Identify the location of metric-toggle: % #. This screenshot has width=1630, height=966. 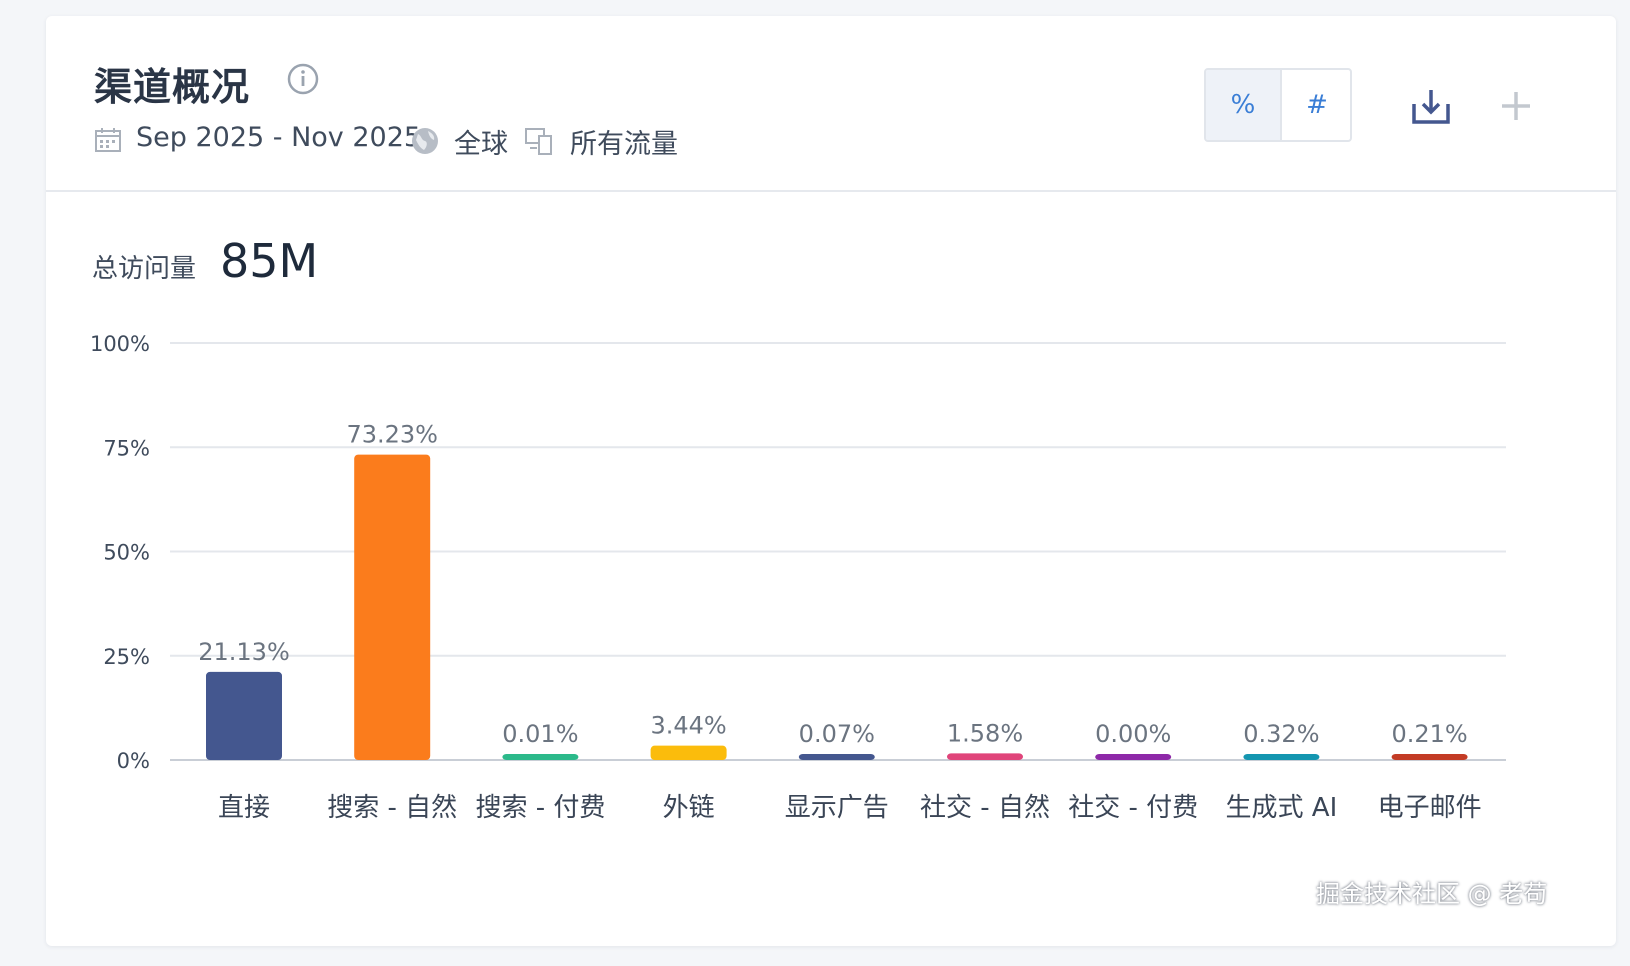
(1278, 105).